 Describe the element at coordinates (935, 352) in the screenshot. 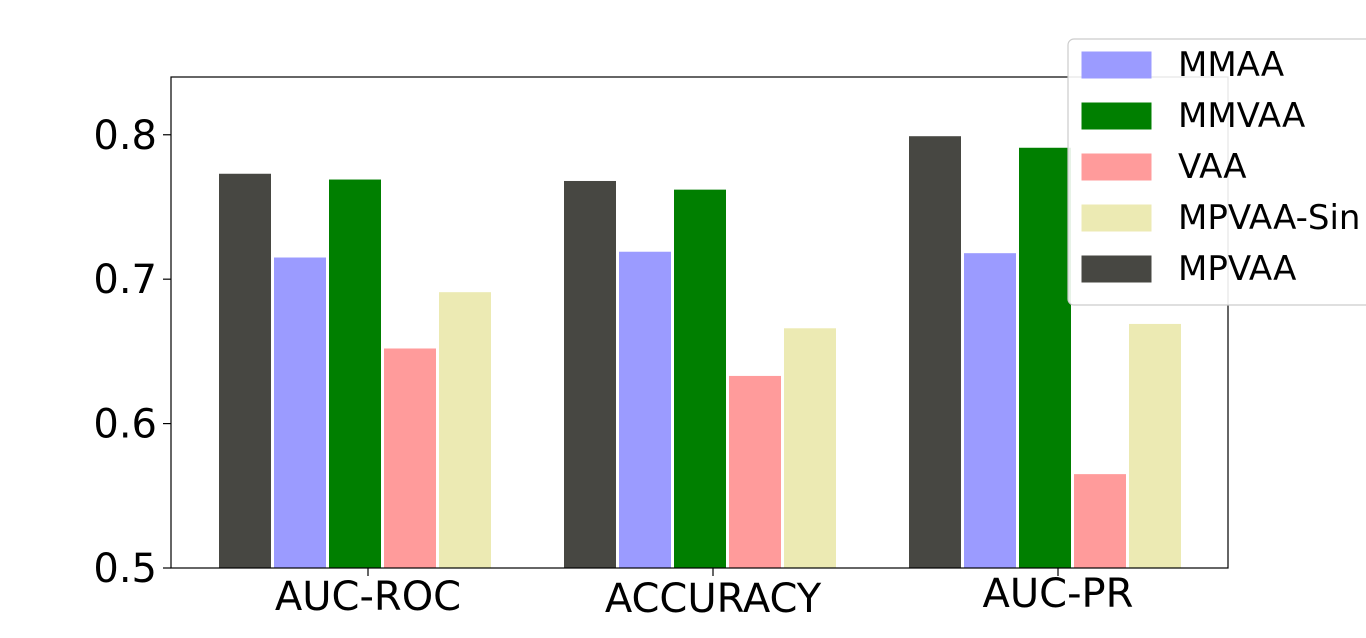

I see `bar-mpvaa-auc-pr` at that location.